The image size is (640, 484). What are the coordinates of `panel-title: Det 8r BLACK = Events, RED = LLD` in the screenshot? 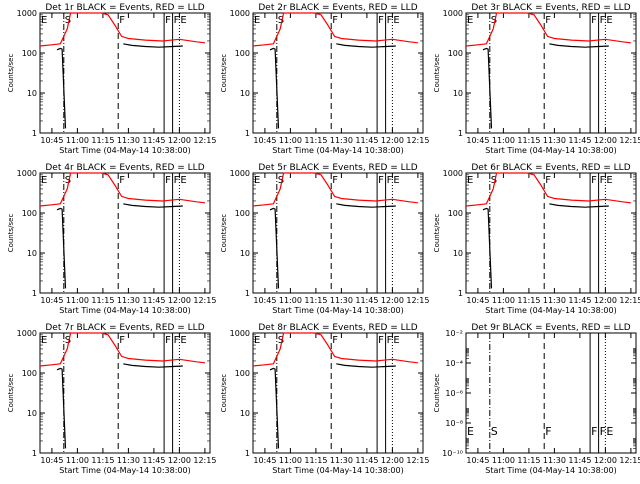 It's located at (337, 328).